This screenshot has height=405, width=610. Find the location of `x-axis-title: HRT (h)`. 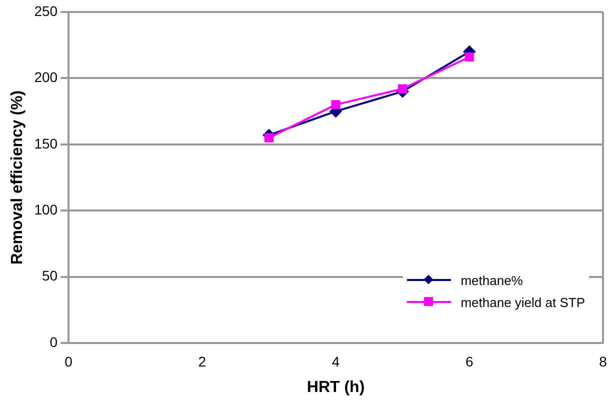

x-axis-title: HRT (h) is located at coordinates (335, 387).